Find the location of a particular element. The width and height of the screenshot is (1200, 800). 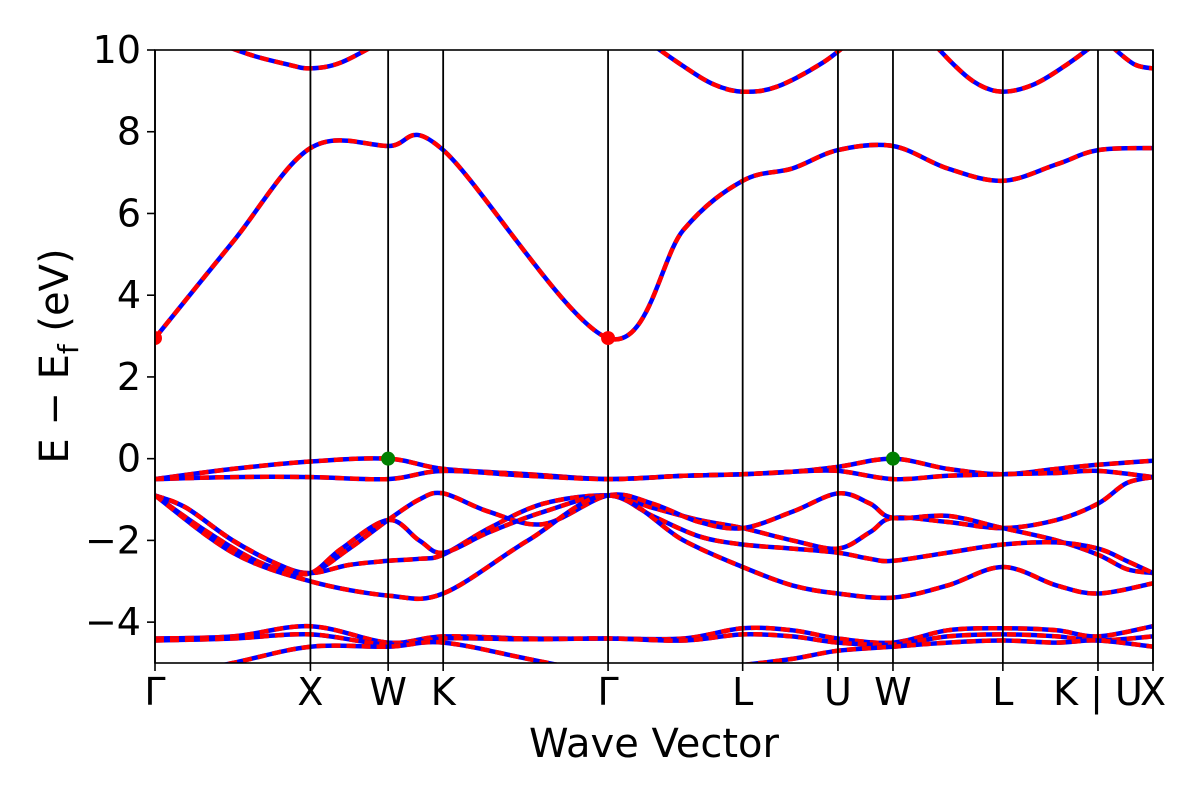

y-axis-label-main: E − E is located at coordinates (55, 409).